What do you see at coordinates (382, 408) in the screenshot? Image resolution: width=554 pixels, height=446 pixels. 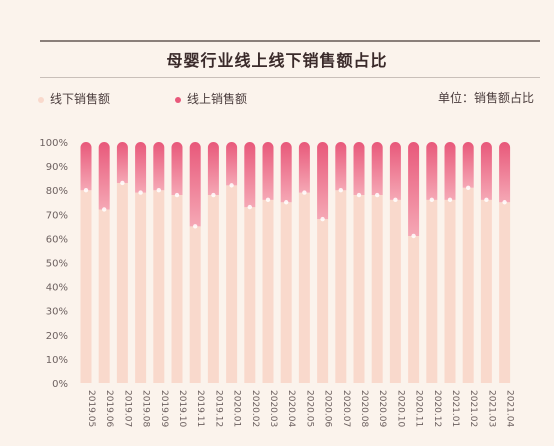 I see `x-tick-label: 2020.09` at bounding box center [382, 408].